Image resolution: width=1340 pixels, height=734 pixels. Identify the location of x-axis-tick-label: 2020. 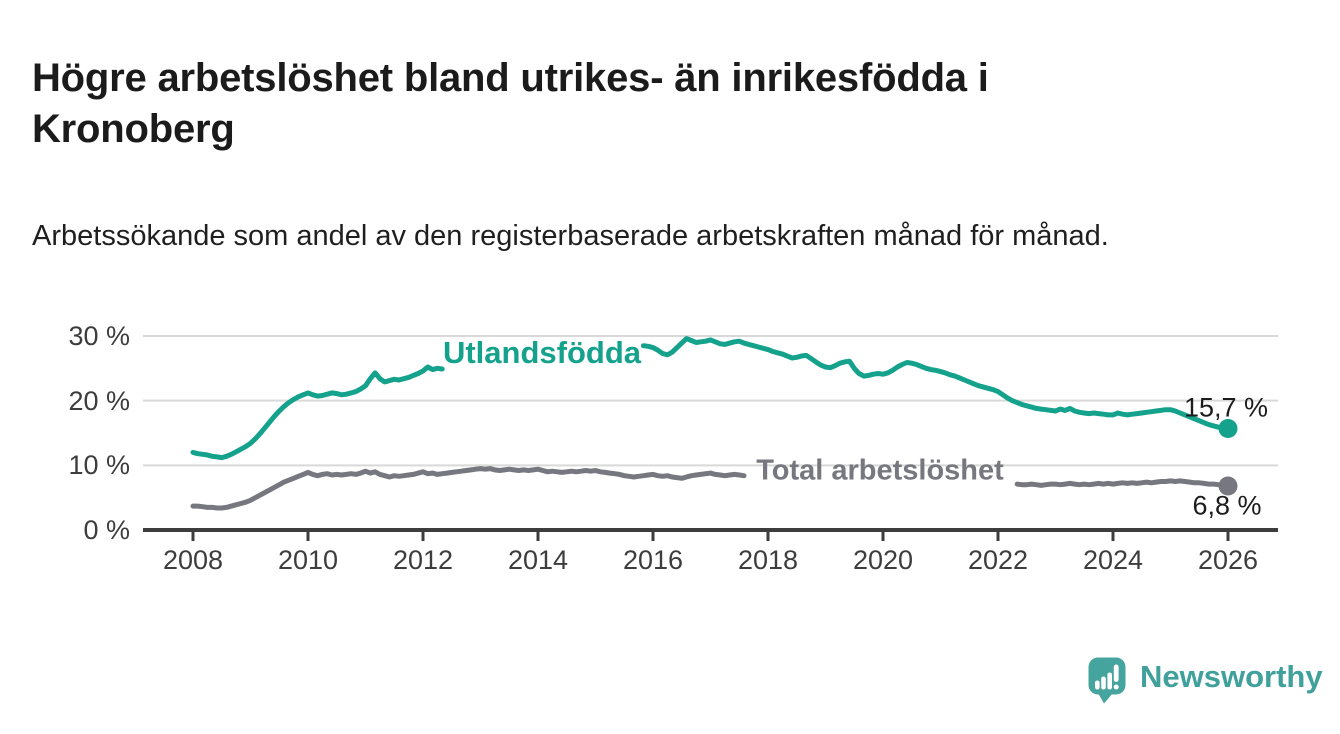
(883, 560).